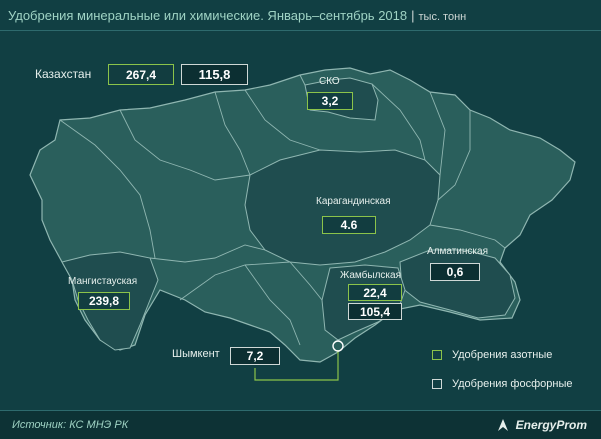  Describe the element at coordinates (104, 301) in the screenshot. I see `region-mangystau-nitrogen-value: 239,8` at that location.